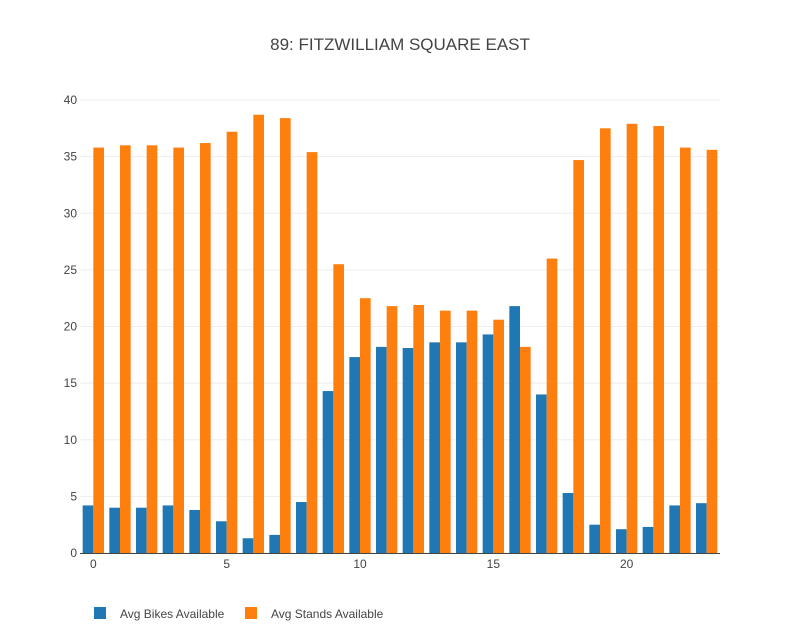 The image size is (800, 640). I want to click on legend-label: Avg Bikes Available, so click(172, 614).